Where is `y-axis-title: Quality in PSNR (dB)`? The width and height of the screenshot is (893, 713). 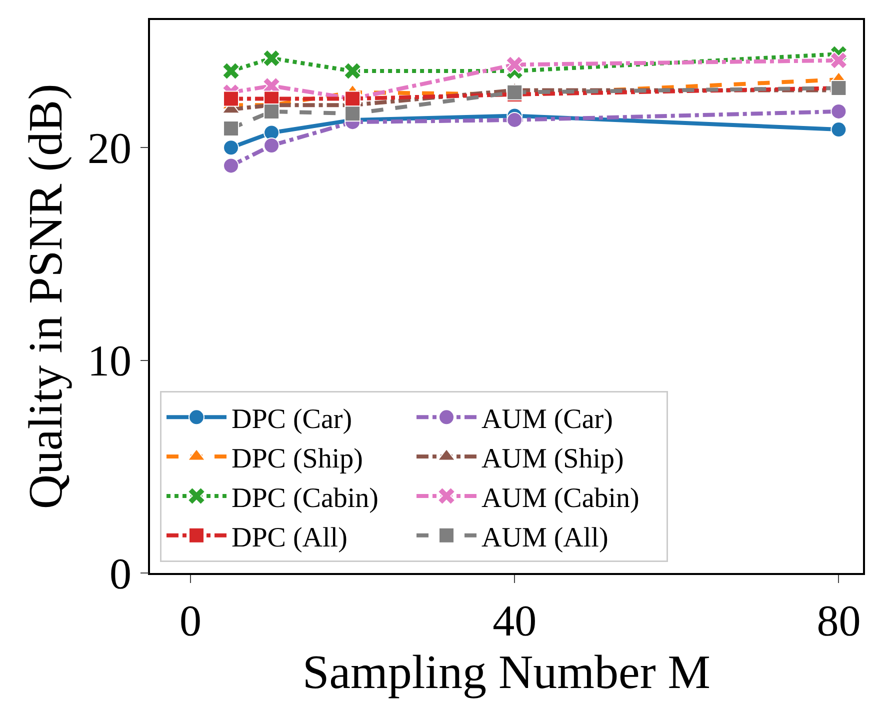 y-axis-title: Quality in PSNR (dB) is located at coordinates (46, 297).